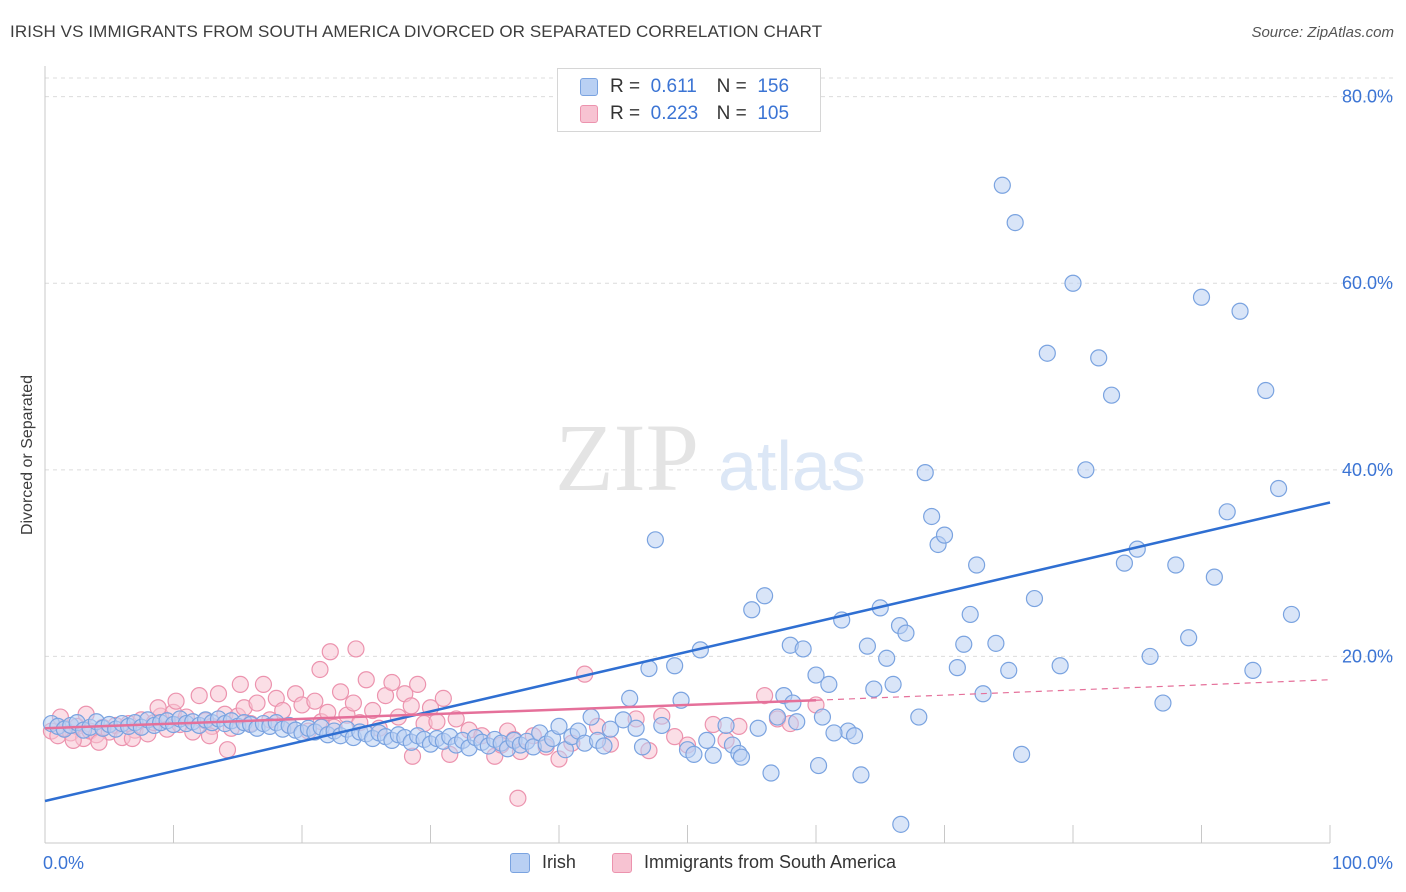  What do you see at coordinates (63, 863) in the screenshot?
I see `x-tick-label: 0.0%` at bounding box center [63, 863].